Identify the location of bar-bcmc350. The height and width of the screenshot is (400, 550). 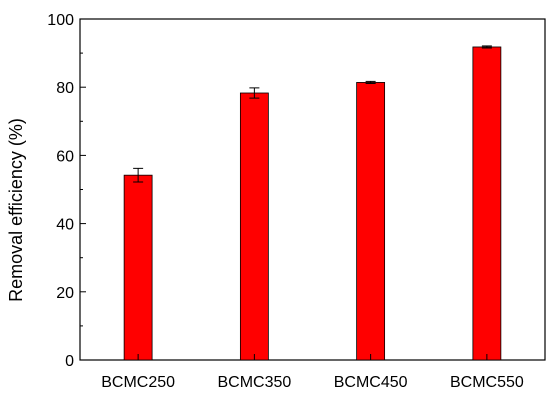
(254, 226).